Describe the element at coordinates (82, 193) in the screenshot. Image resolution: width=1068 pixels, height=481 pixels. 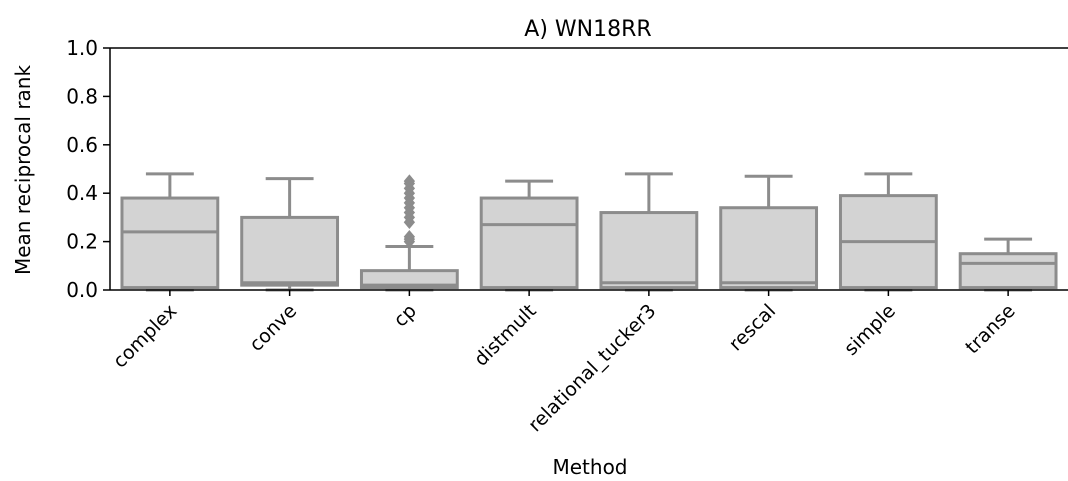
I see `y-tick-label: 0.4` at that location.